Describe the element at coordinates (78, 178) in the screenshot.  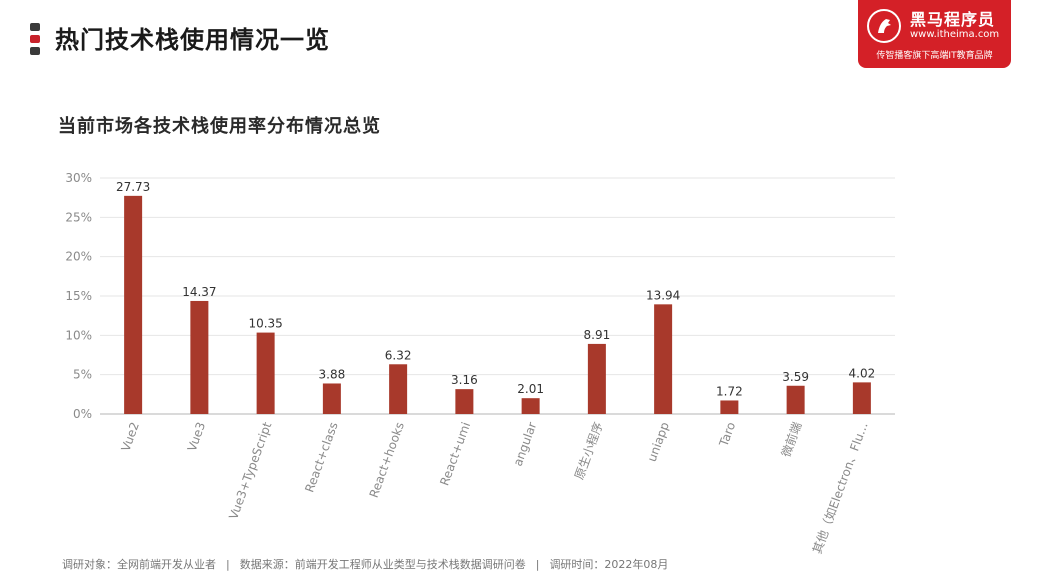
I see `y-tick-label: 30%` at that location.